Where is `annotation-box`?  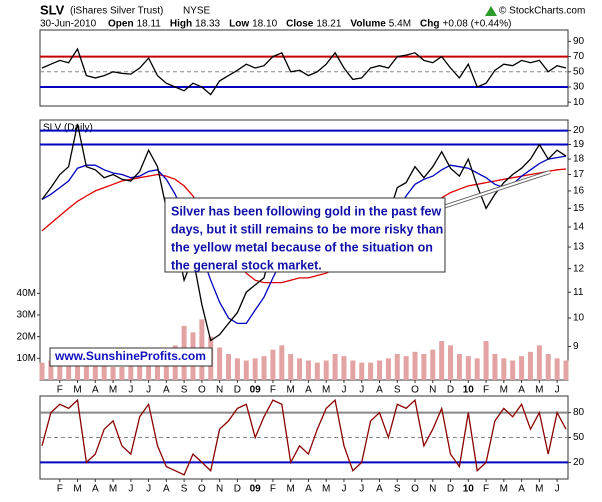
annotation-box is located at coordinates (305, 235).